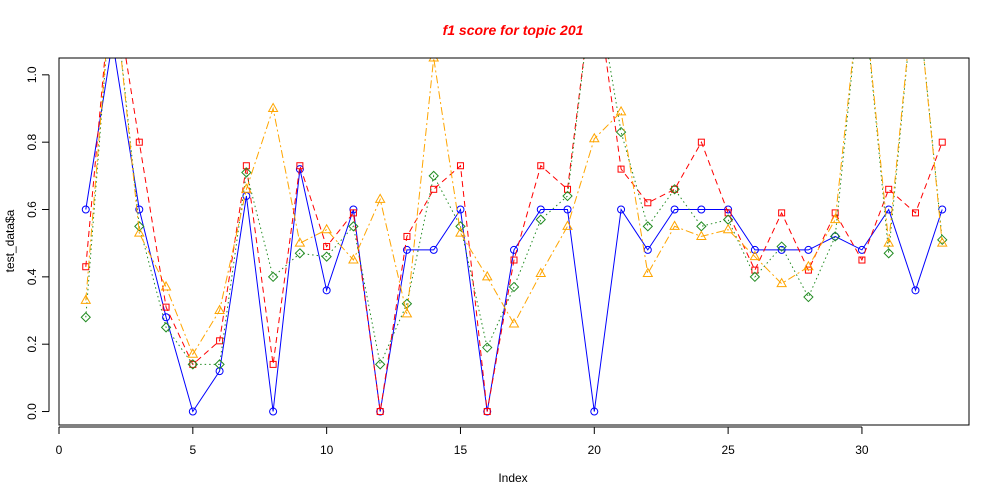  Describe the element at coordinates (32, 142) in the screenshot. I see `y-tick-label: 0.8` at that location.